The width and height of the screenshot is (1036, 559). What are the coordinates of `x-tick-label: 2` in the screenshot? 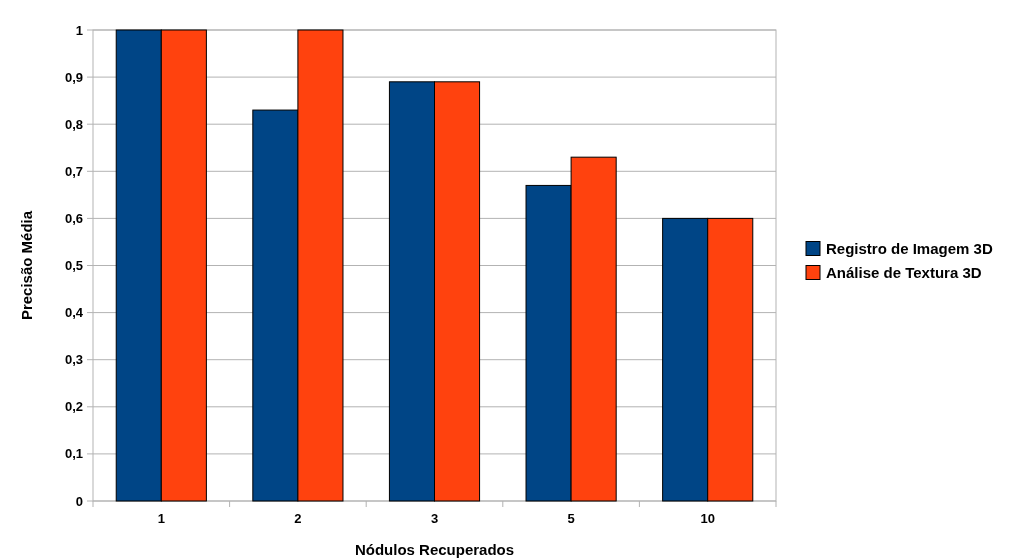 It's located at (298, 518).